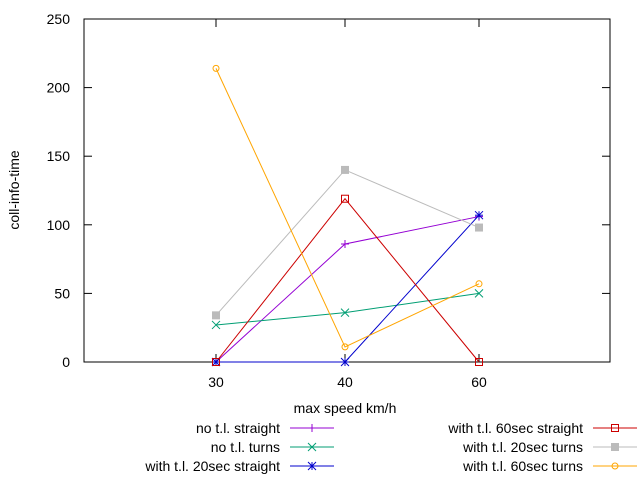 Image resolution: width=640 pixels, height=480 pixels. Describe the element at coordinates (14, 190) in the screenshot. I see `y-axis-label: coll-info-time` at that location.